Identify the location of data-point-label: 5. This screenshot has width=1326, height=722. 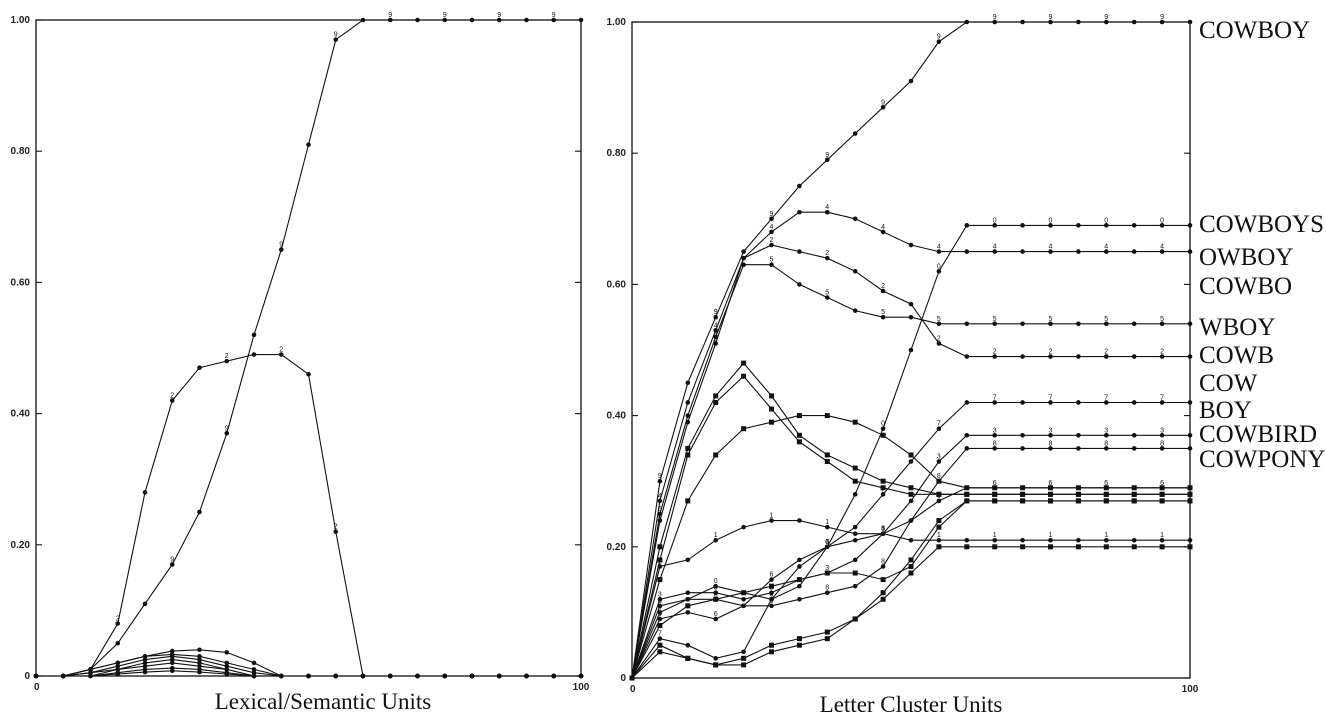
(939, 319).